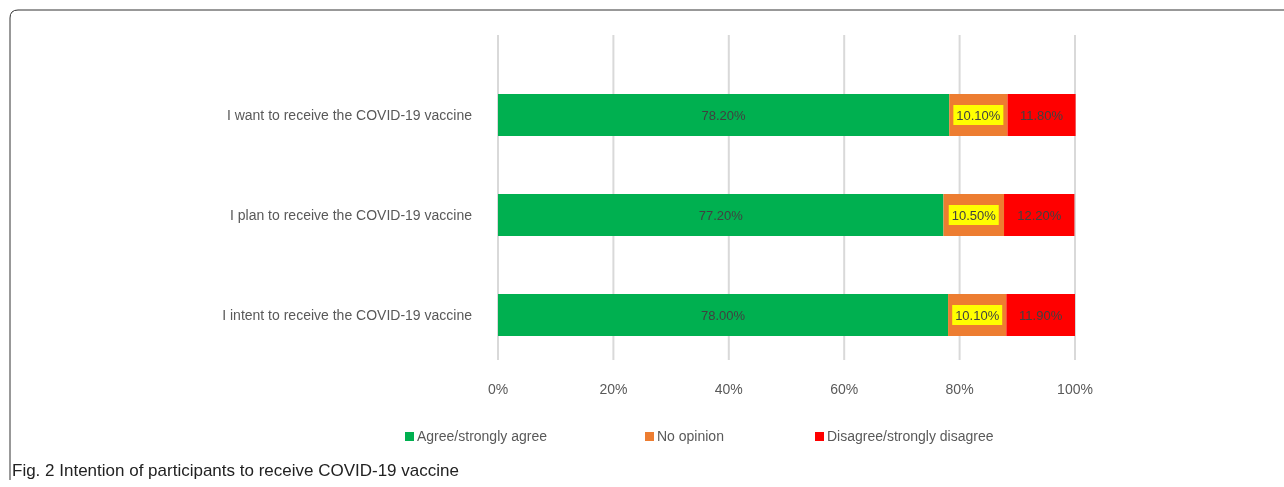 This screenshot has height=487, width=1284. Describe the element at coordinates (613, 389) in the screenshot. I see `x-tick-label: 20%` at that location.